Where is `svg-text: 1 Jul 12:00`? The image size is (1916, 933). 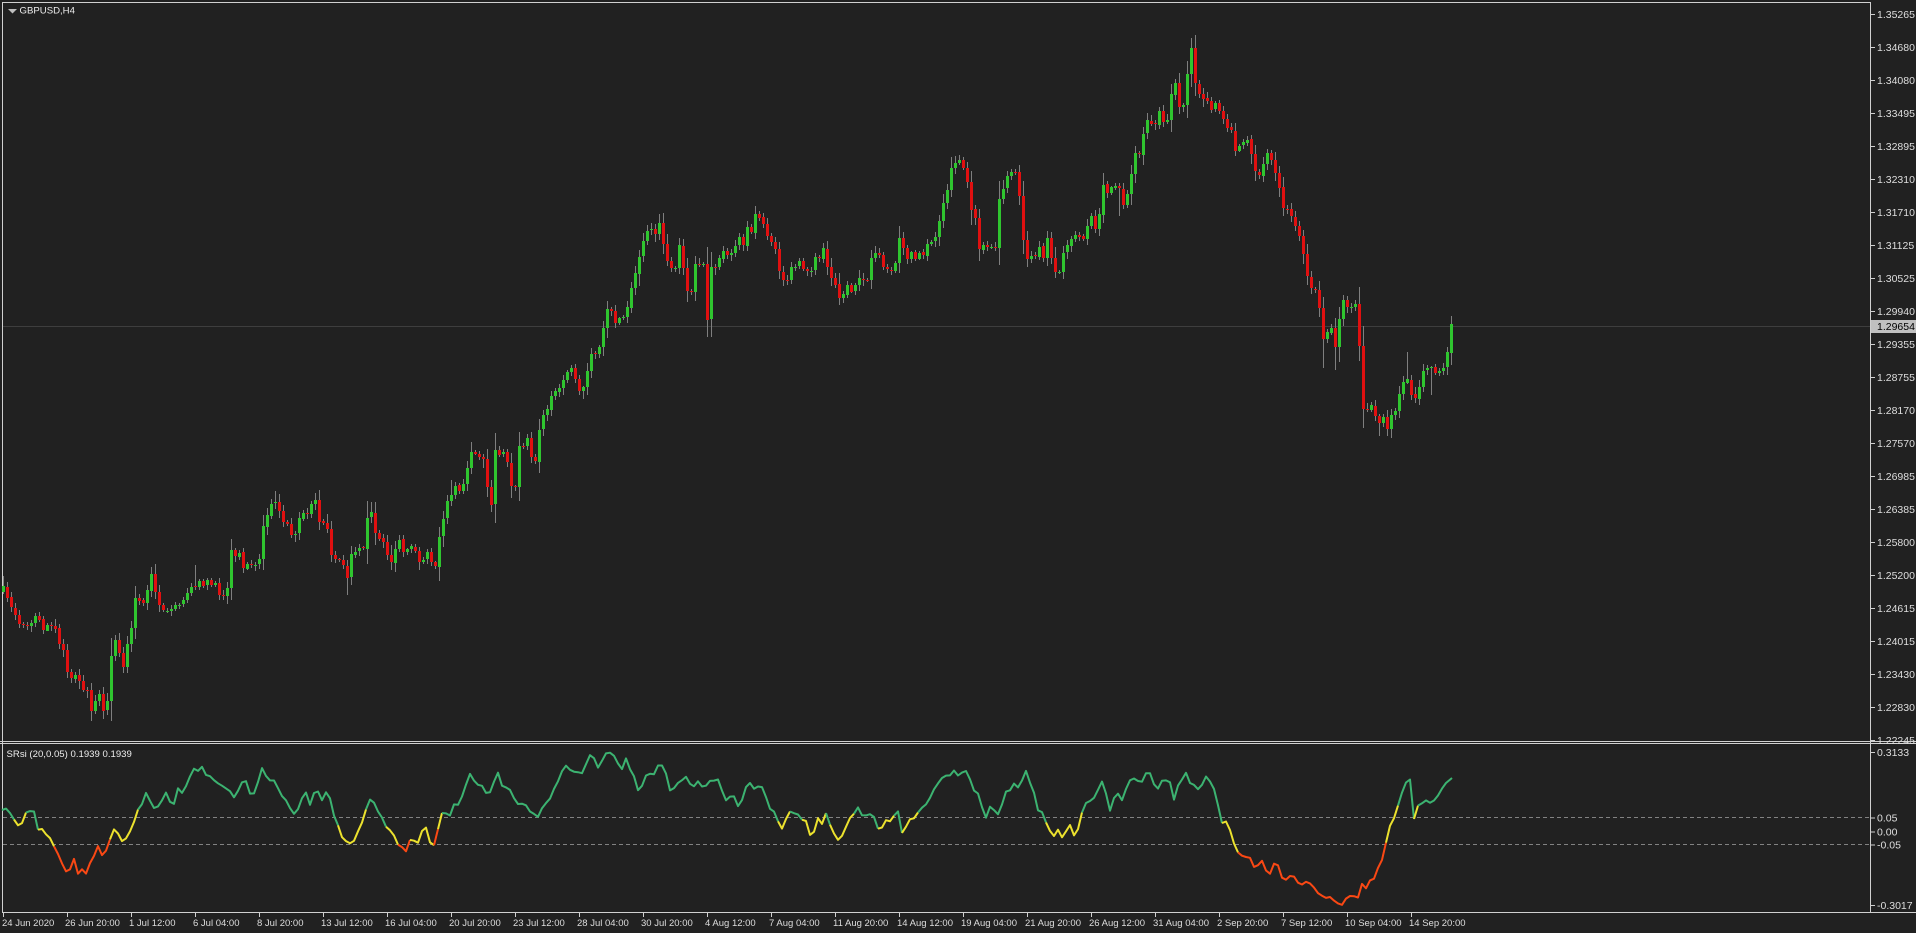
svg-text: 1 Jul 12:00 is located at coordinates (152, 923).